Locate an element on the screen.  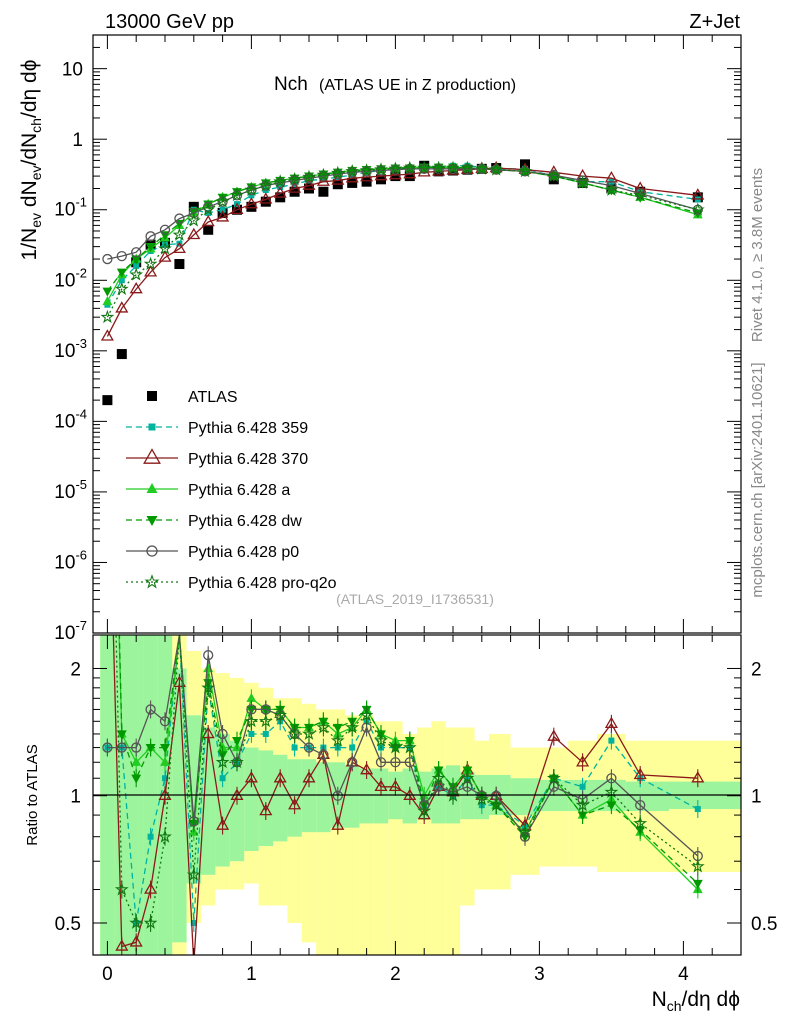
sys-band-bin is located at coordinates (453, 841).